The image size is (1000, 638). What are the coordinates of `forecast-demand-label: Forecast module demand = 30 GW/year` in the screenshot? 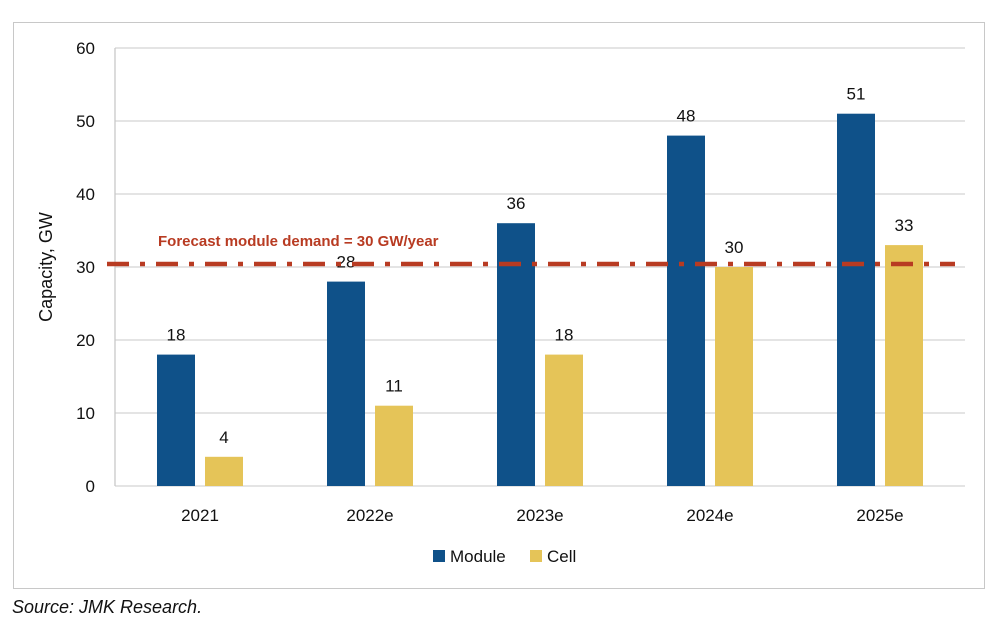 It's located at (298, 241).